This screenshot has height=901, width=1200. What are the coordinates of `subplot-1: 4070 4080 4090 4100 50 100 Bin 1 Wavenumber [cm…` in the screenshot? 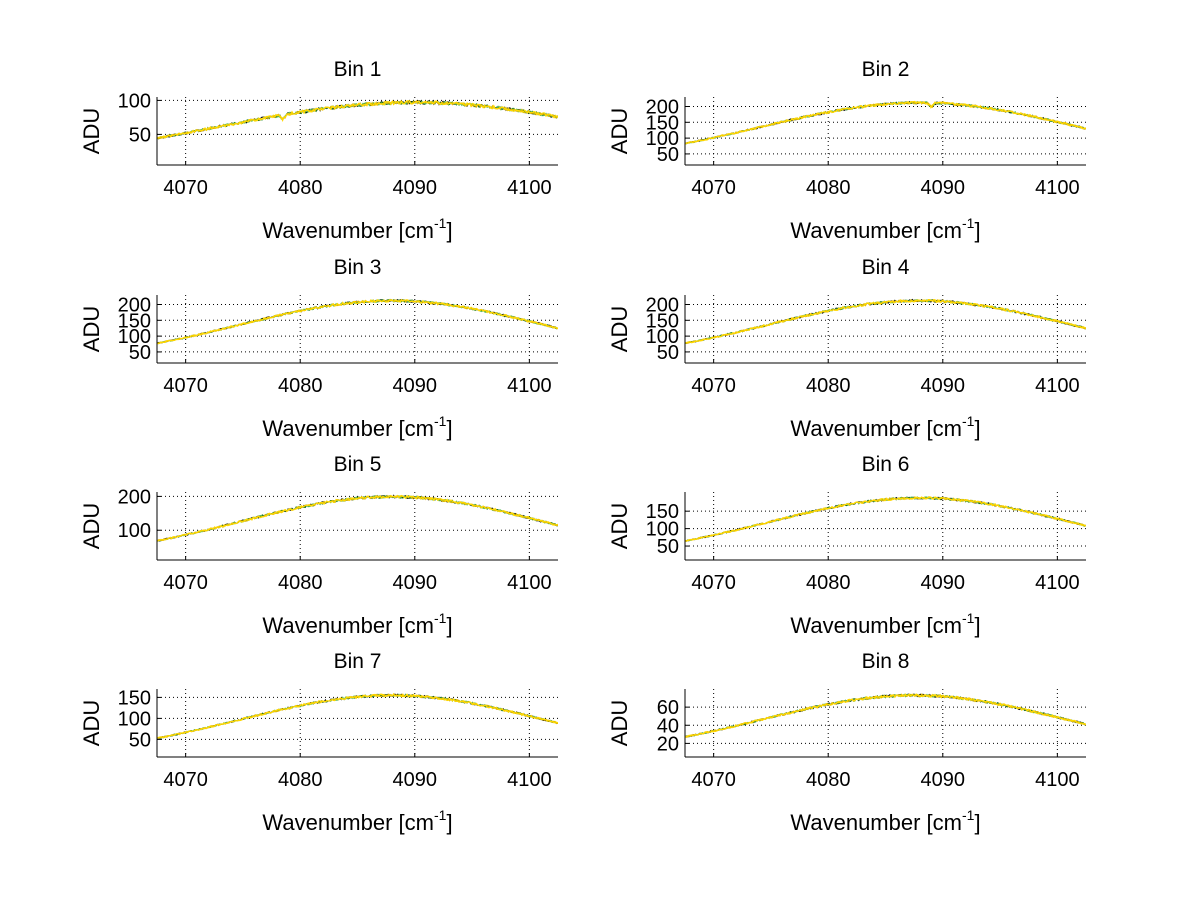 It's located at (318, 150).